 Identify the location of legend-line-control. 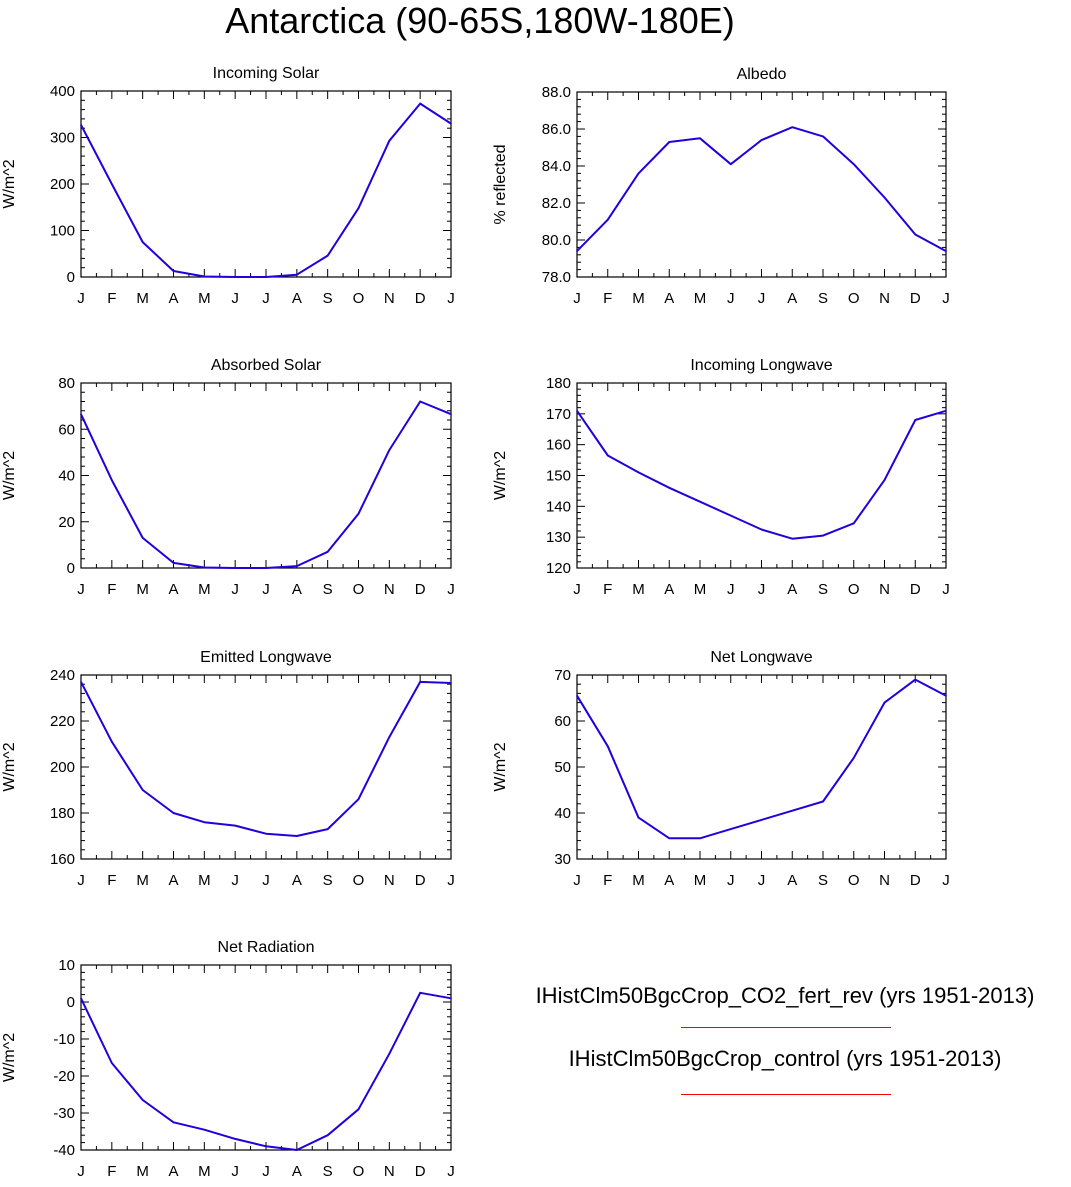
(786, 1094).